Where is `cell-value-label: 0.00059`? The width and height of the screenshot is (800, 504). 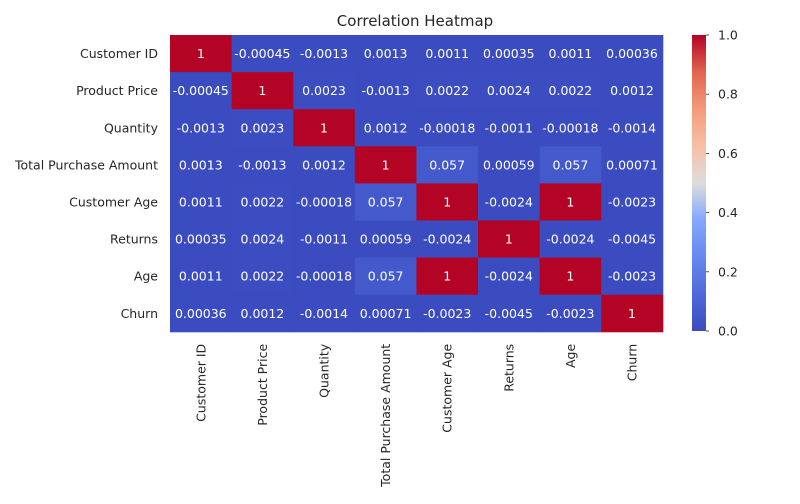 cell-value-label: 0.00059 is located at coordinates (386, 239).